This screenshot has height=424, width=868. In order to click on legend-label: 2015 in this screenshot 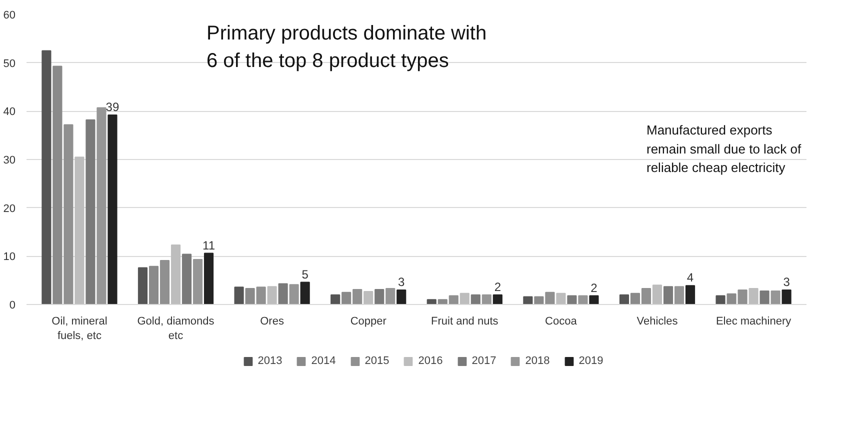, I will do `click(377, 361)`.